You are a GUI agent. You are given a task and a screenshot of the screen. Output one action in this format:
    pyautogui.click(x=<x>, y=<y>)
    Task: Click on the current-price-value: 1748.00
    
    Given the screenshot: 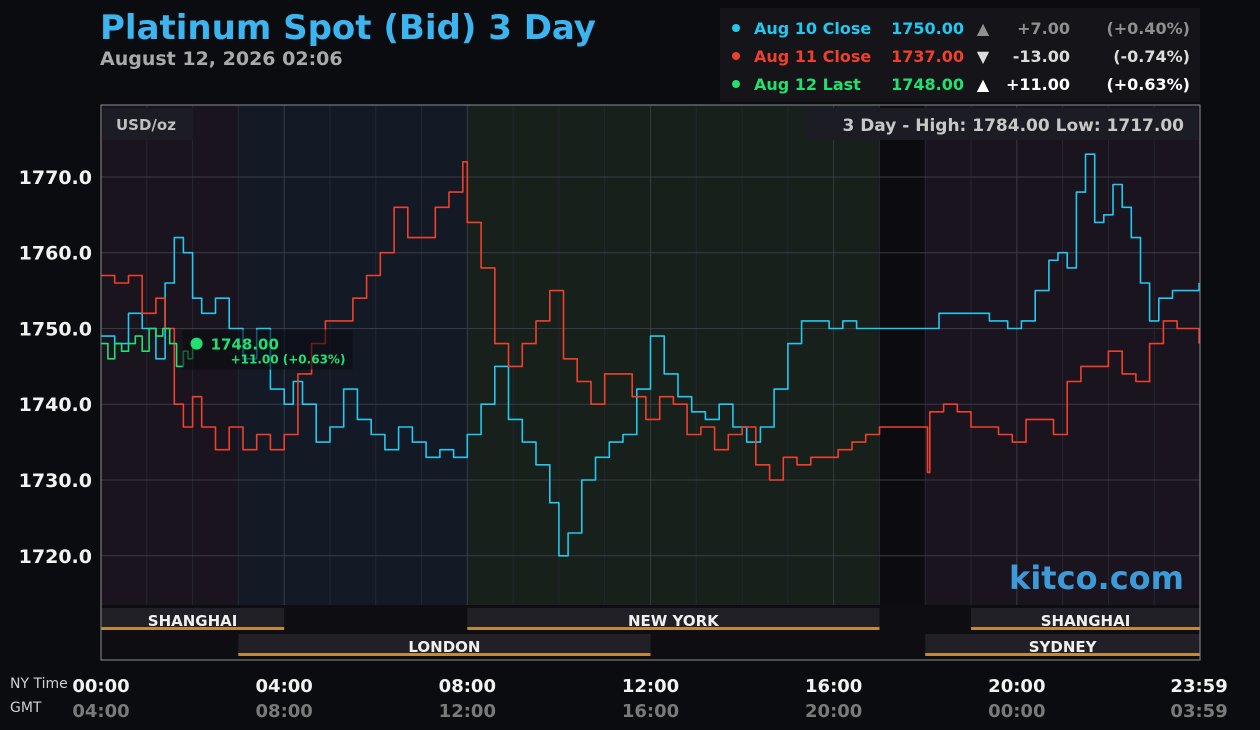 What is the action you would take?
    pyautogui.click(x=245, y=345)
    